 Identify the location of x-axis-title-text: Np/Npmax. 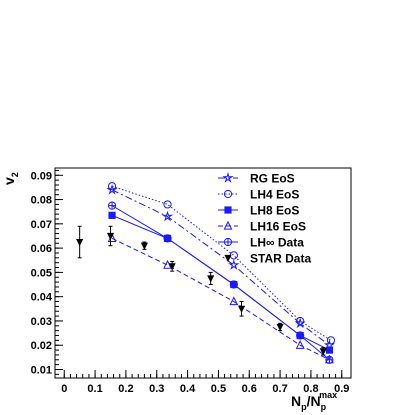
(314, 401).